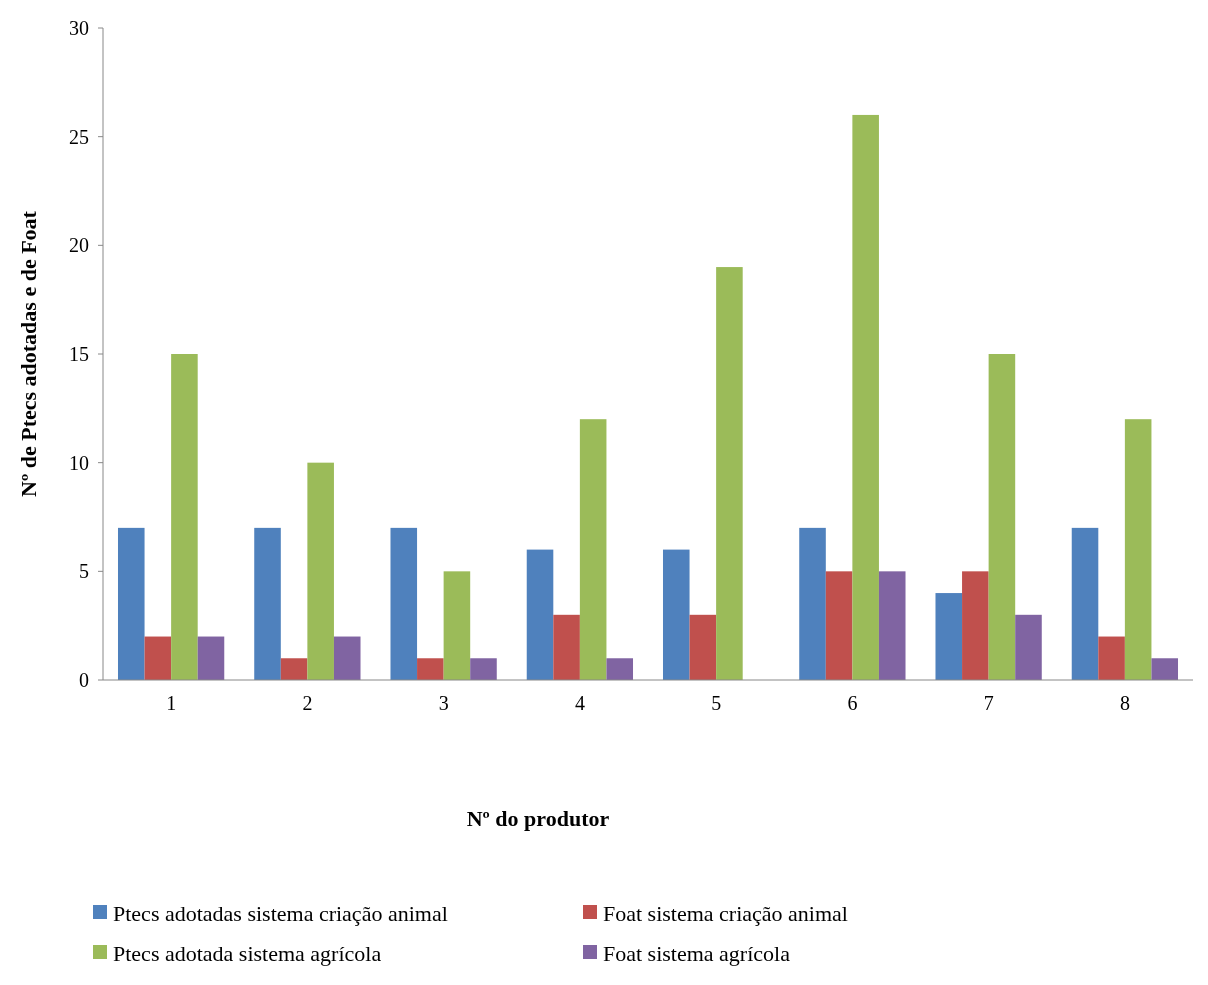 The height and width of the screenshot is (985, 1208). I want to click on x-tick-label: 2, so click(307, 703).